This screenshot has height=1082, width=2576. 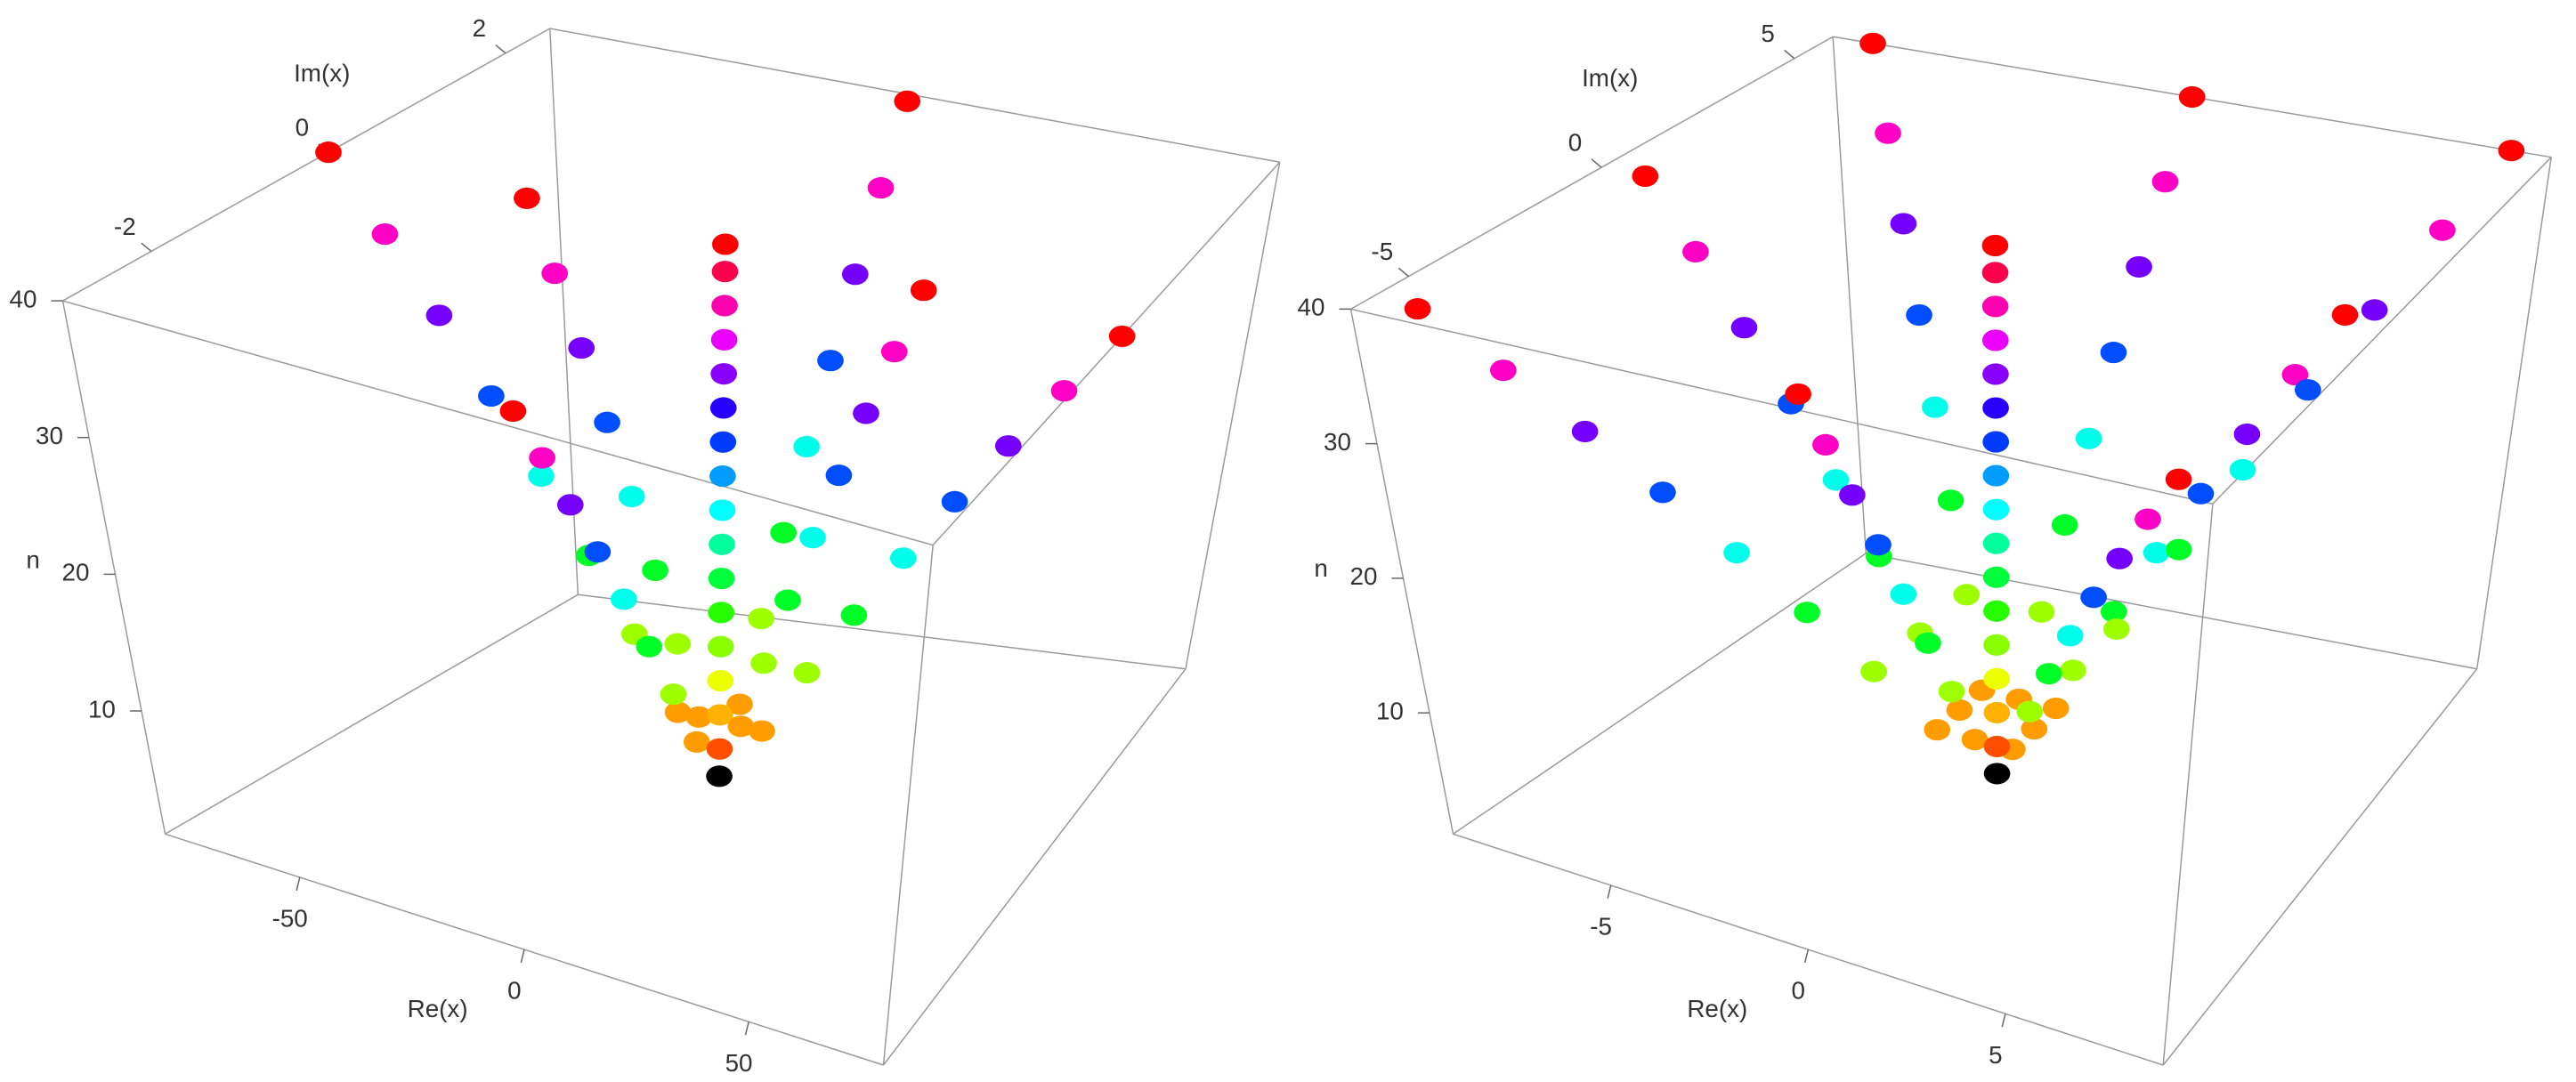 I want to click on y-axis-label: Im(x), so click(x=1610, y=78).